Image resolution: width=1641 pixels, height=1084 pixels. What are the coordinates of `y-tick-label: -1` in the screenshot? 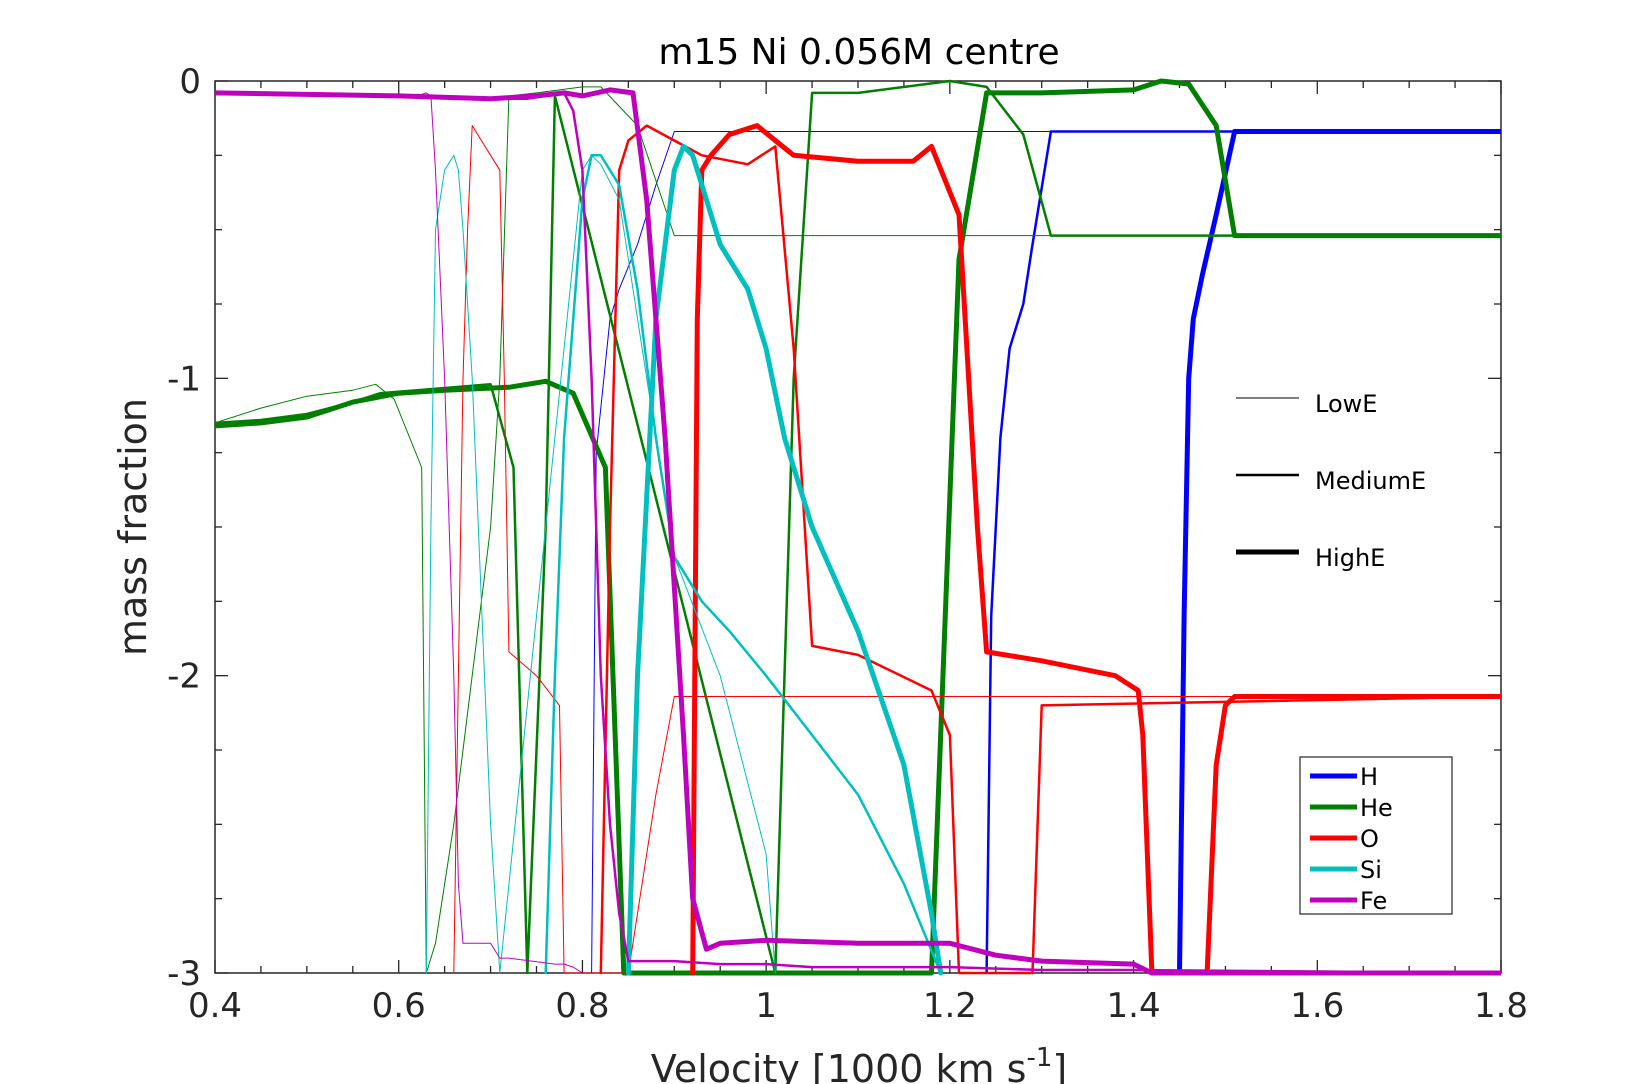 It's located at (184, 379).